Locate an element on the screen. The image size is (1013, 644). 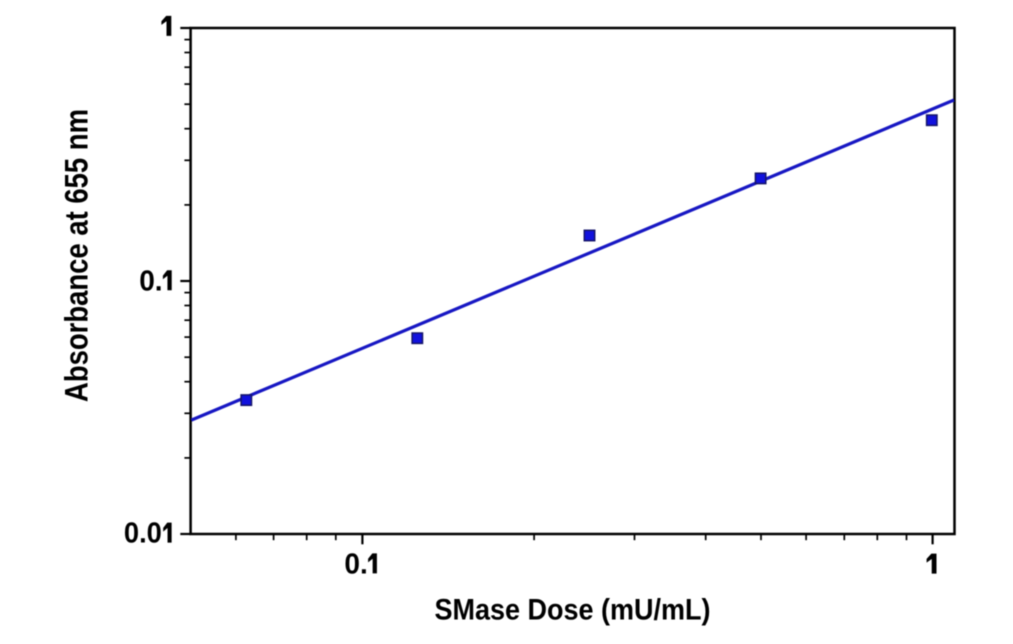
svg-text: Absorbance at 655 nm is located at coordinates (77, 255).